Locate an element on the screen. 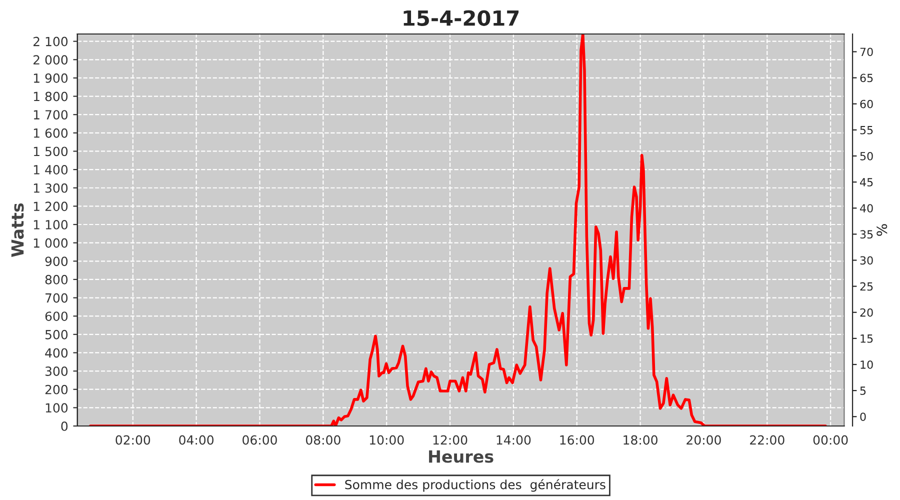 The width and height of the screenshot is (900, 500). y-tick-label: 1 700 is located at coordinates (51, 115).